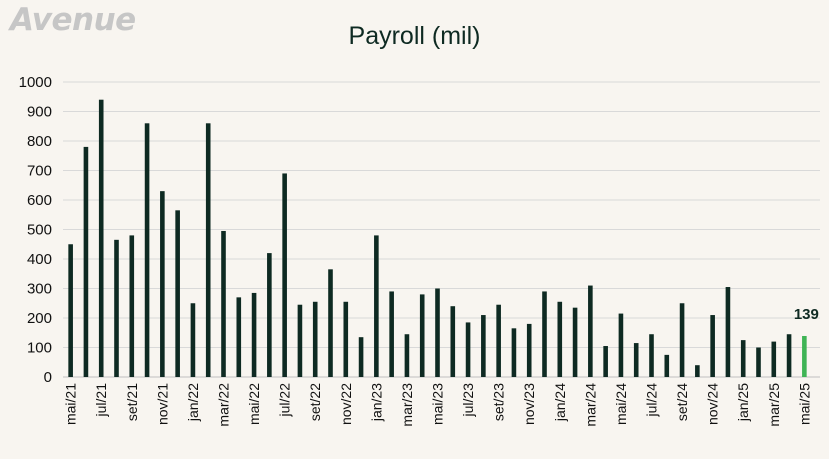 This screenshot has height=459, width=829. What do you see at coordinates (73, 20) in the screenshot?
I see `avenue-logo: Avenue` at bounding box center [73, 20].